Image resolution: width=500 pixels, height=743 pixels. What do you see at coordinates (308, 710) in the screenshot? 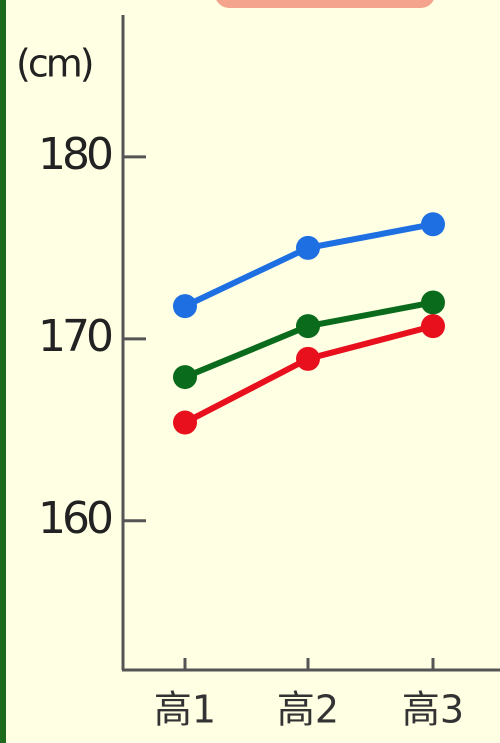
I see `x-tick-label: 高2` at bounding box center [308, 710].